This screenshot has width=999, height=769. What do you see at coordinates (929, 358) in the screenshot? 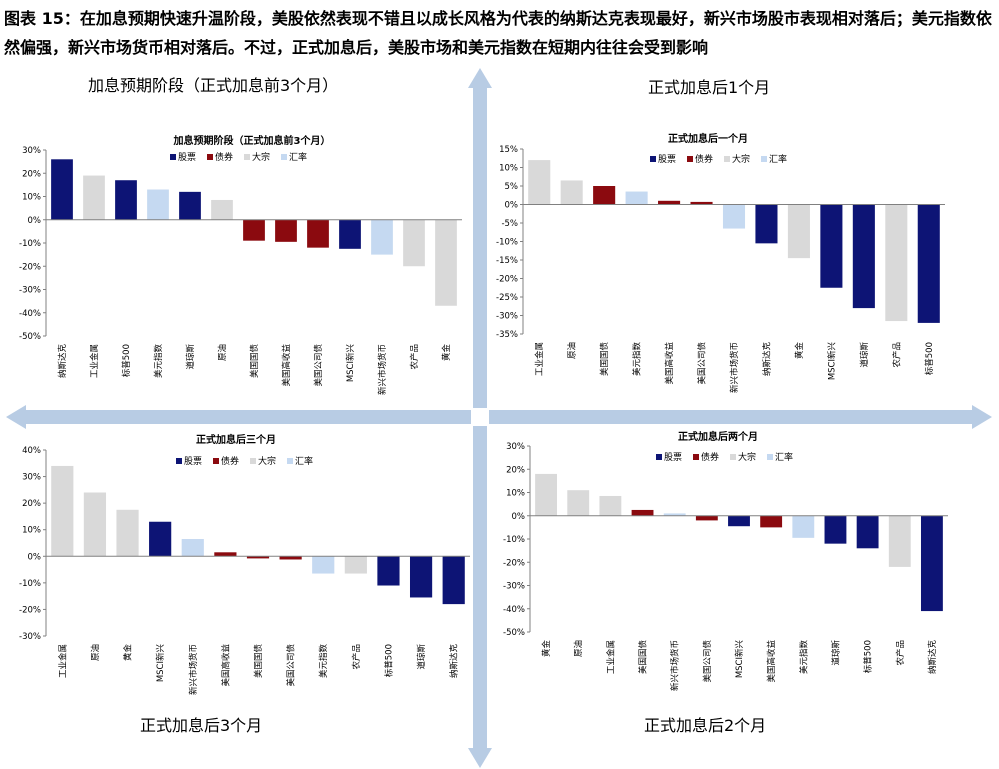
I see `category-label: 标普500` at bounding box center [929, 358].